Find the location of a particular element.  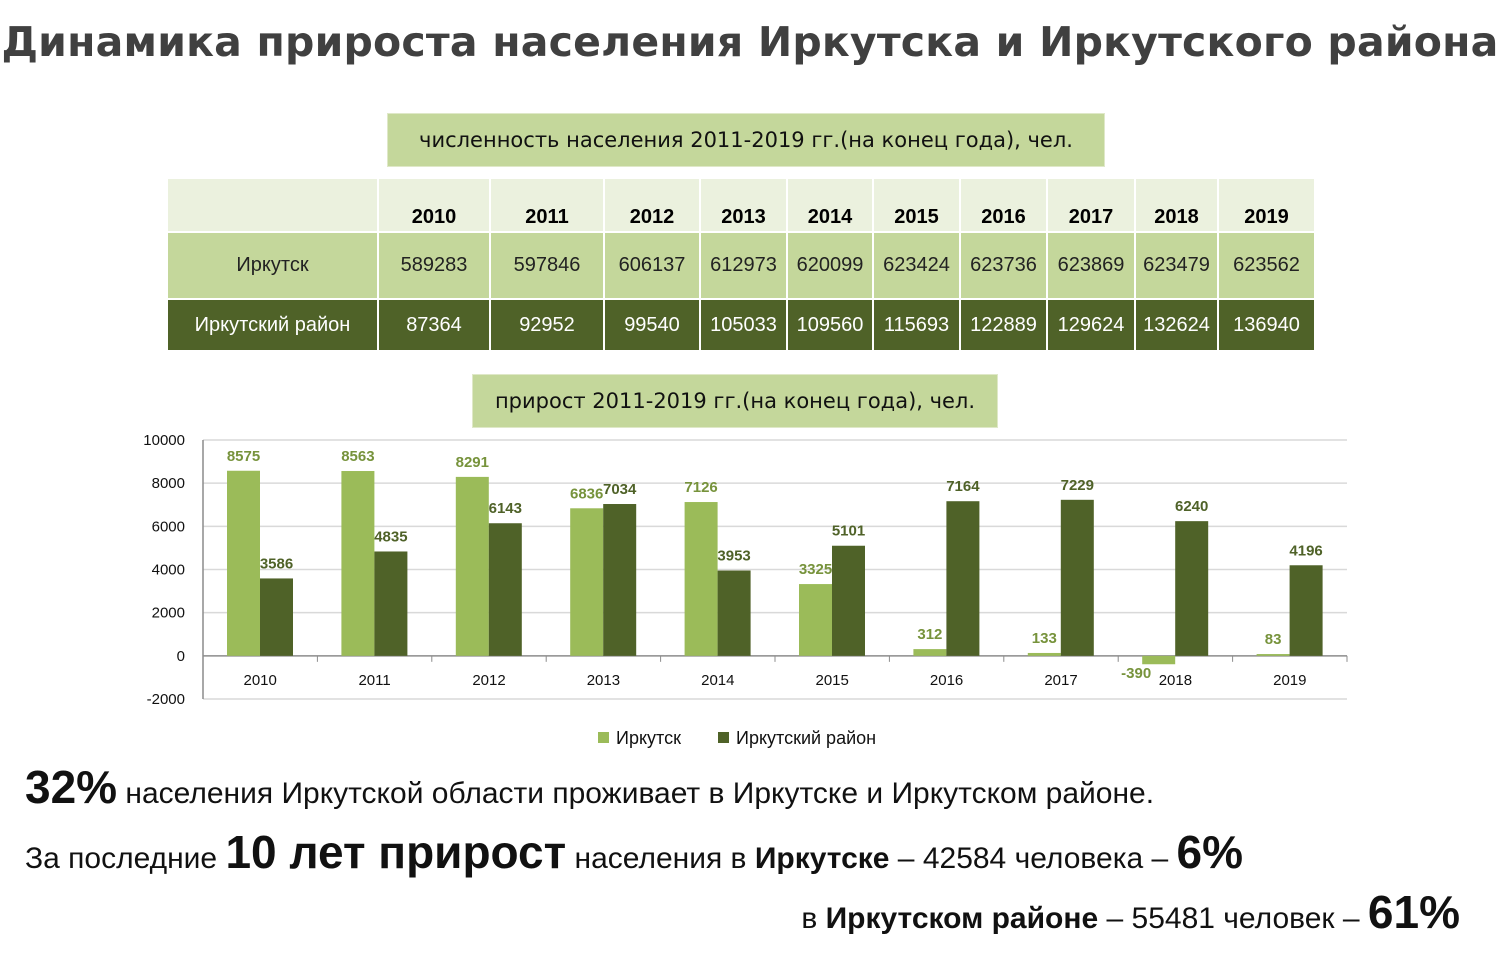

cell: 623736 is located at coordinates (1003, 265).